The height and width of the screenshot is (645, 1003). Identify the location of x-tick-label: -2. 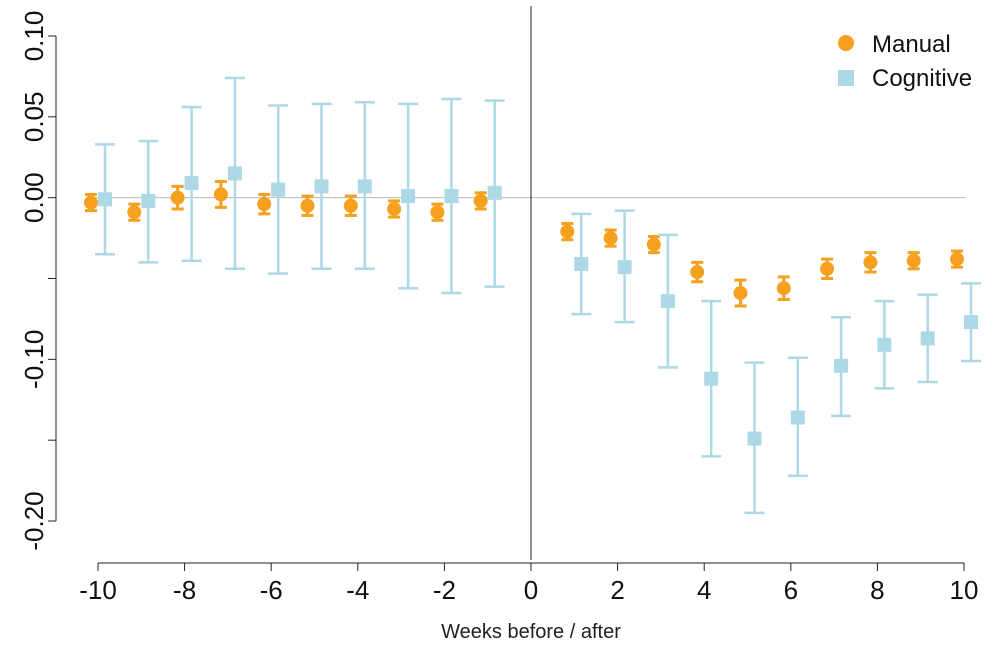
(444, 590).